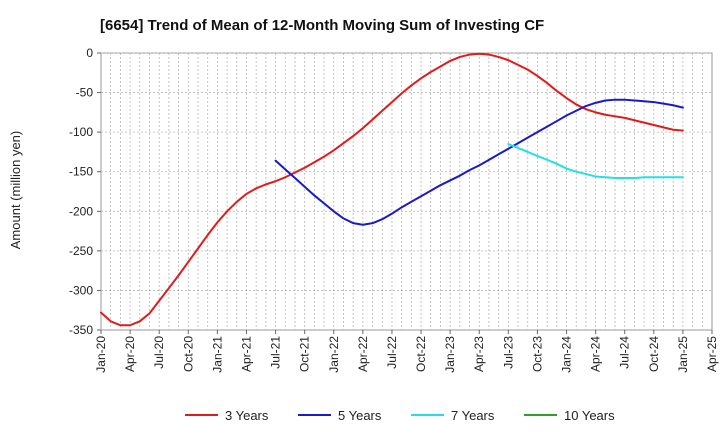 The height and width of the screenshot is (445, 720). I want to click on y-tick-label: -300, so click(81, 290).